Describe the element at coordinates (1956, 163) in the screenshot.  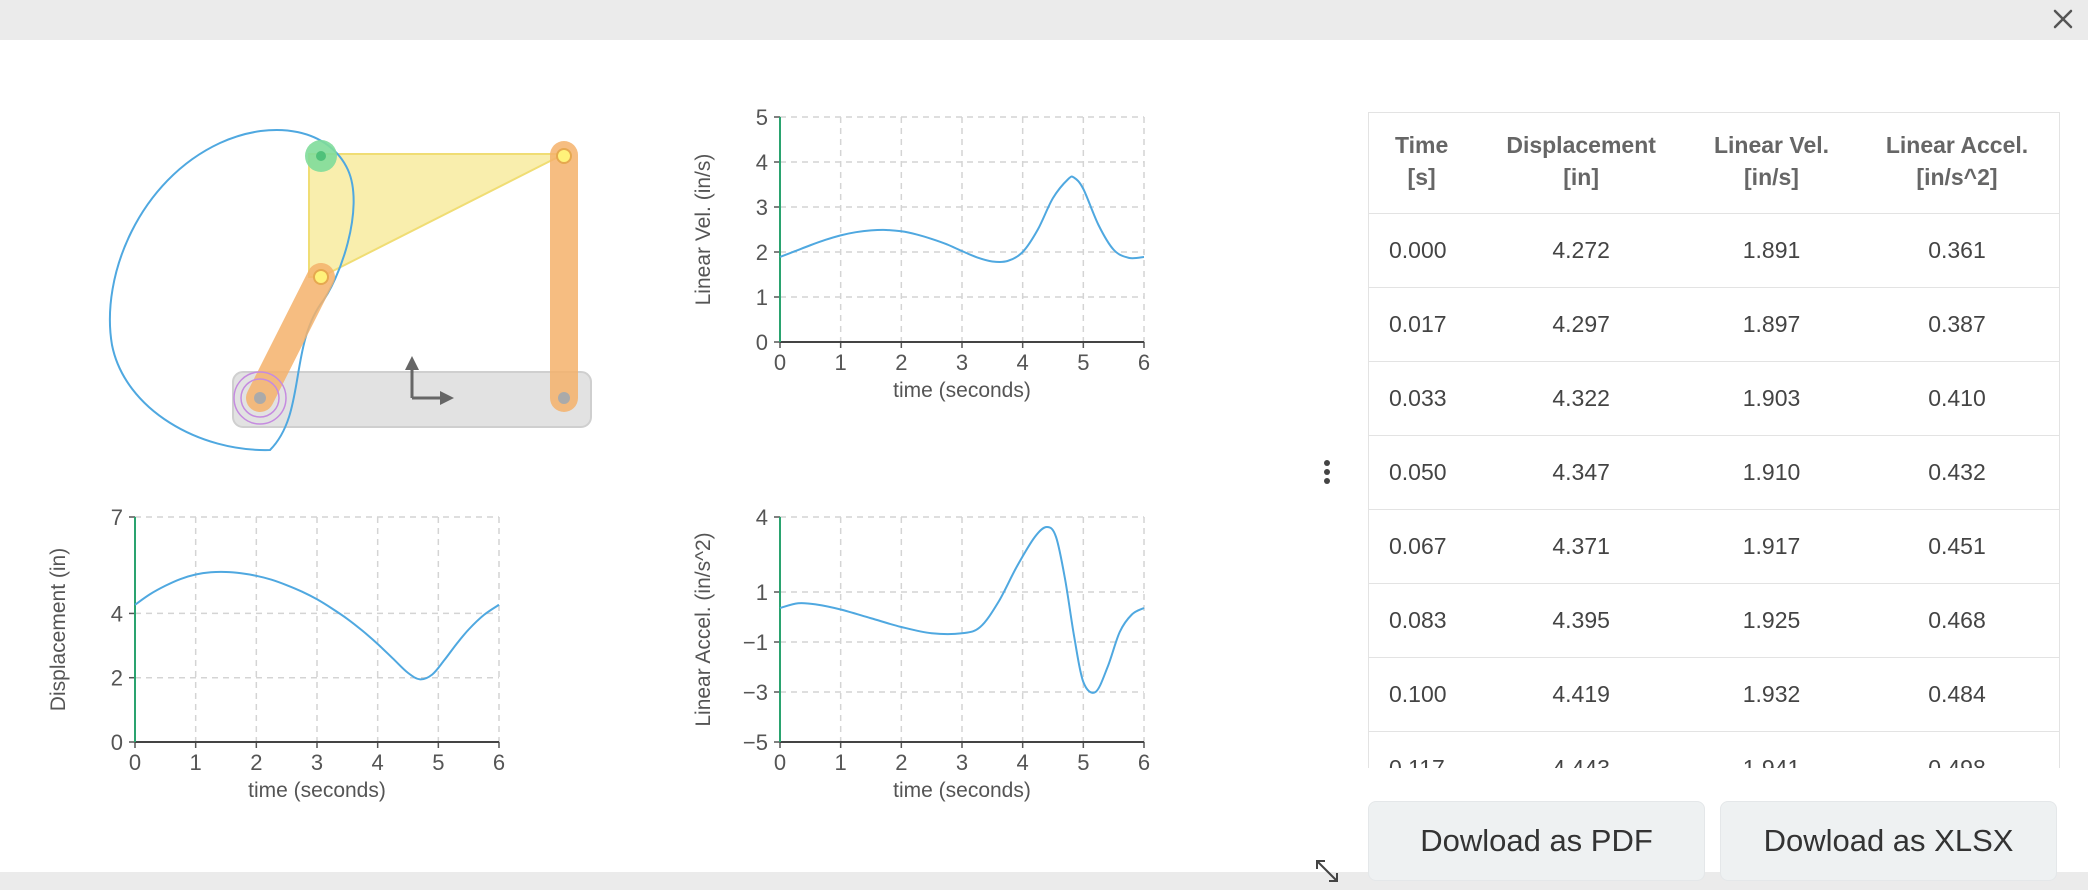
I see `col-header-linear-accel: Linear Accel. [in/s^2]` at that location.